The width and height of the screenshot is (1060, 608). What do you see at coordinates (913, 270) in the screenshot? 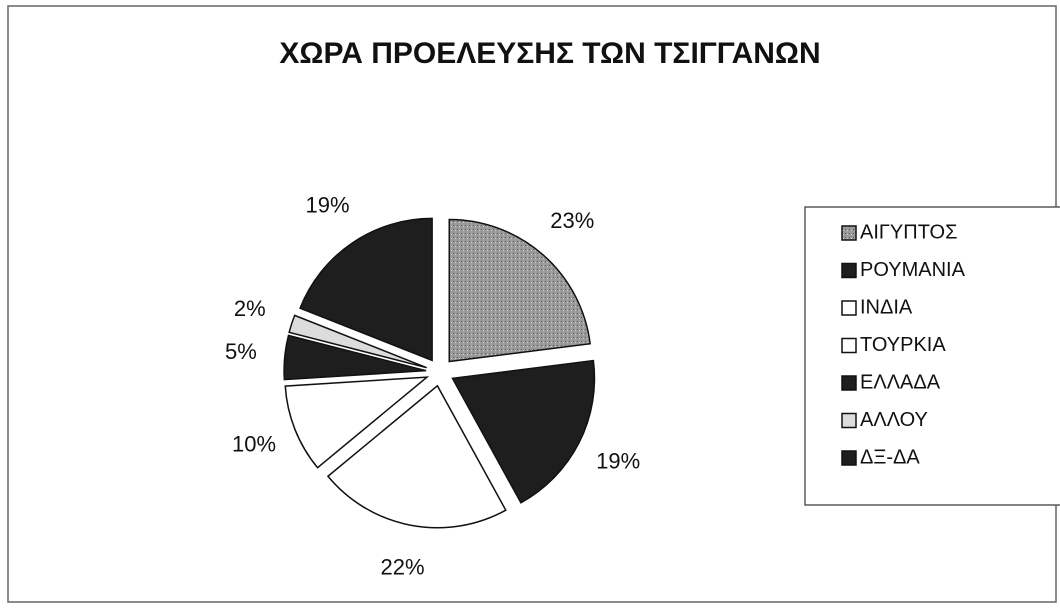
I see `legend-label: ΡΟΥΜΑΝΙΑ` at bounding box center [913, 270].